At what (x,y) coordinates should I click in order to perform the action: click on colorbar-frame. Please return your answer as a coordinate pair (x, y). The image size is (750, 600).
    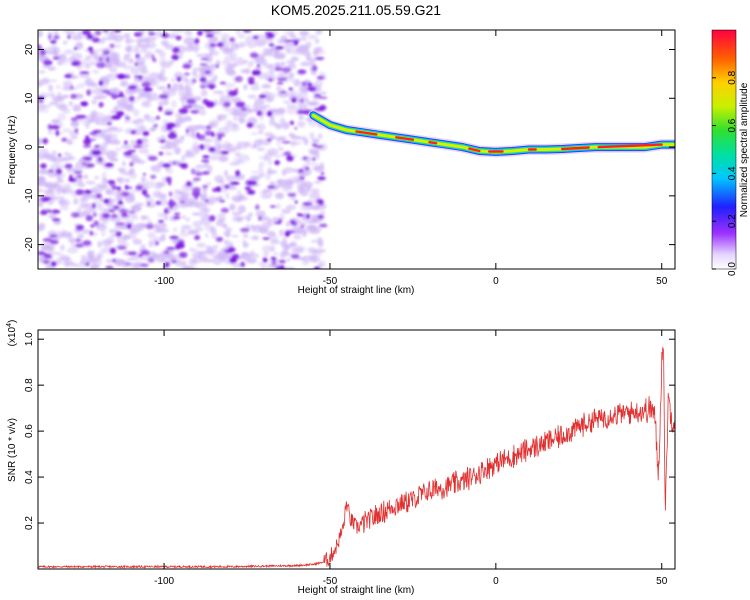
    Looking at the image, I should click on (724, 149).